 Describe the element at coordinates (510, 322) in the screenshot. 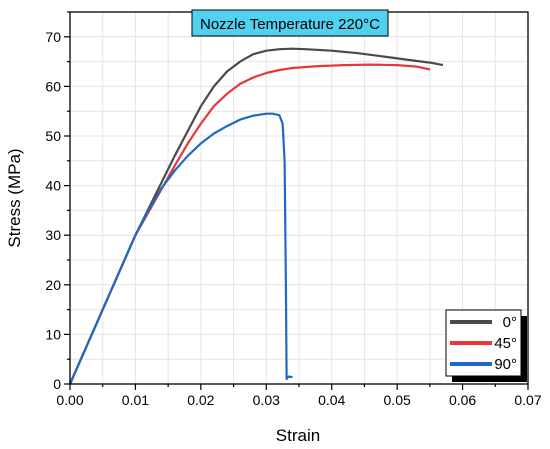

I see `legend-label: 0°` at that location.